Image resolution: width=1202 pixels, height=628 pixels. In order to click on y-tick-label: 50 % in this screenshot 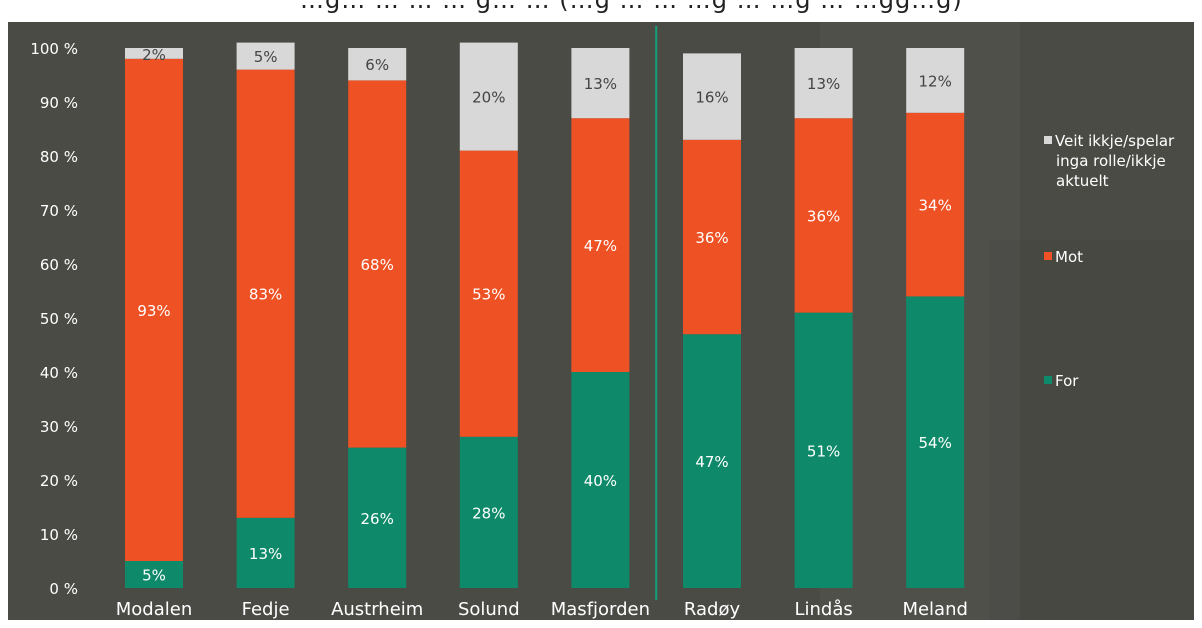, I will do `click(59, 319)`.